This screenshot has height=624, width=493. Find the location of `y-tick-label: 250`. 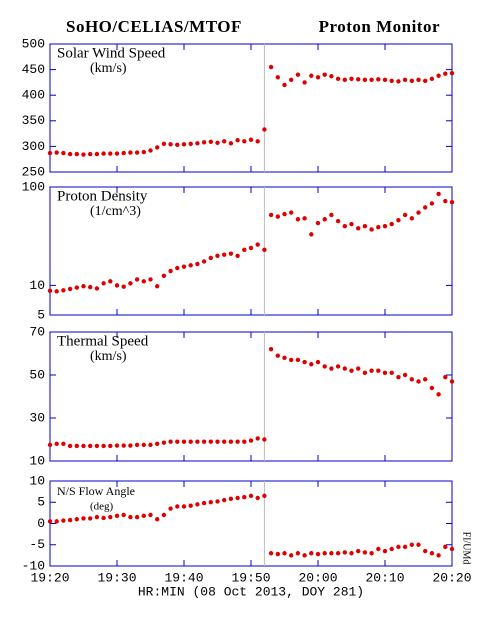

y-tick-label: 250 is located at coordinates (33, 171).